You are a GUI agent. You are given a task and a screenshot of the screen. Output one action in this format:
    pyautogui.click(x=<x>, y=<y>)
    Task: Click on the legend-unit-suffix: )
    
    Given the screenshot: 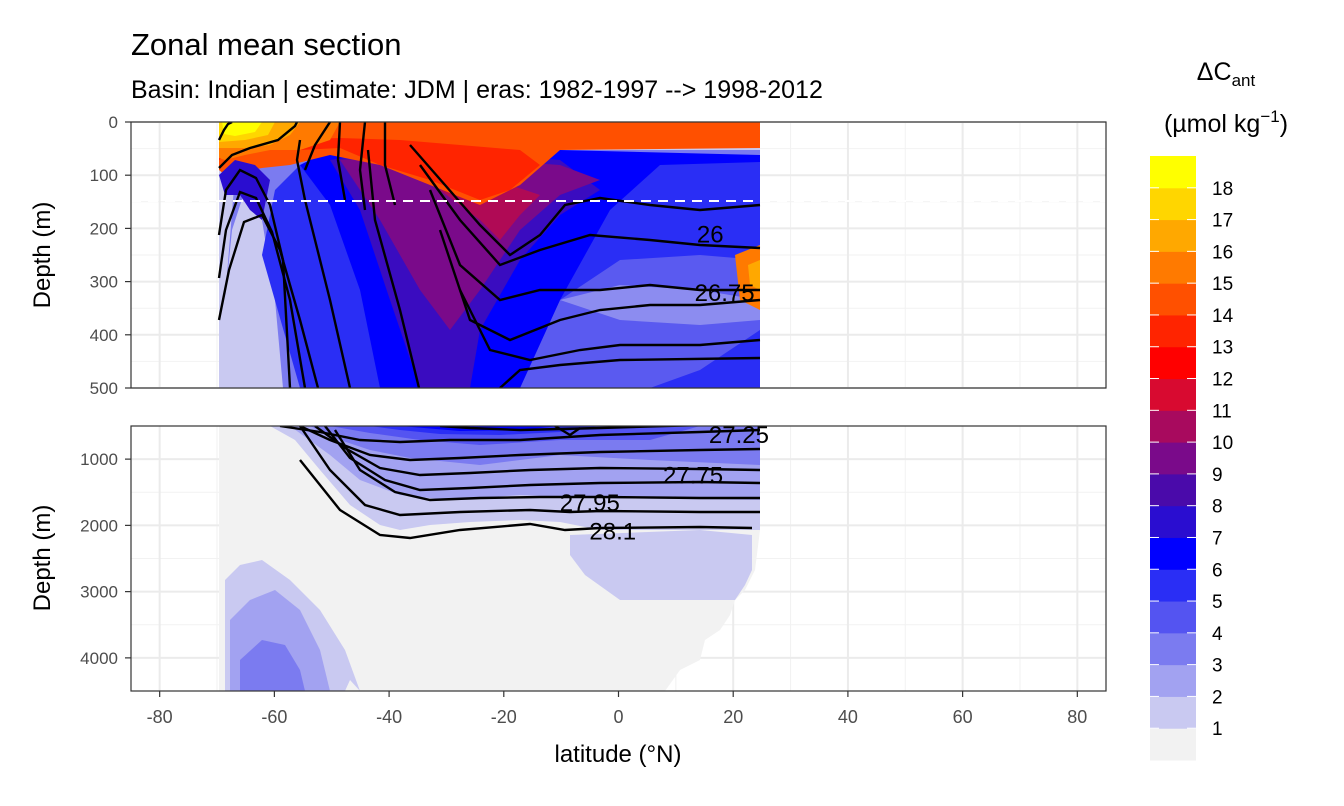 What is the action you would take?
    pyautogui.click(x=1284, y=124)
    